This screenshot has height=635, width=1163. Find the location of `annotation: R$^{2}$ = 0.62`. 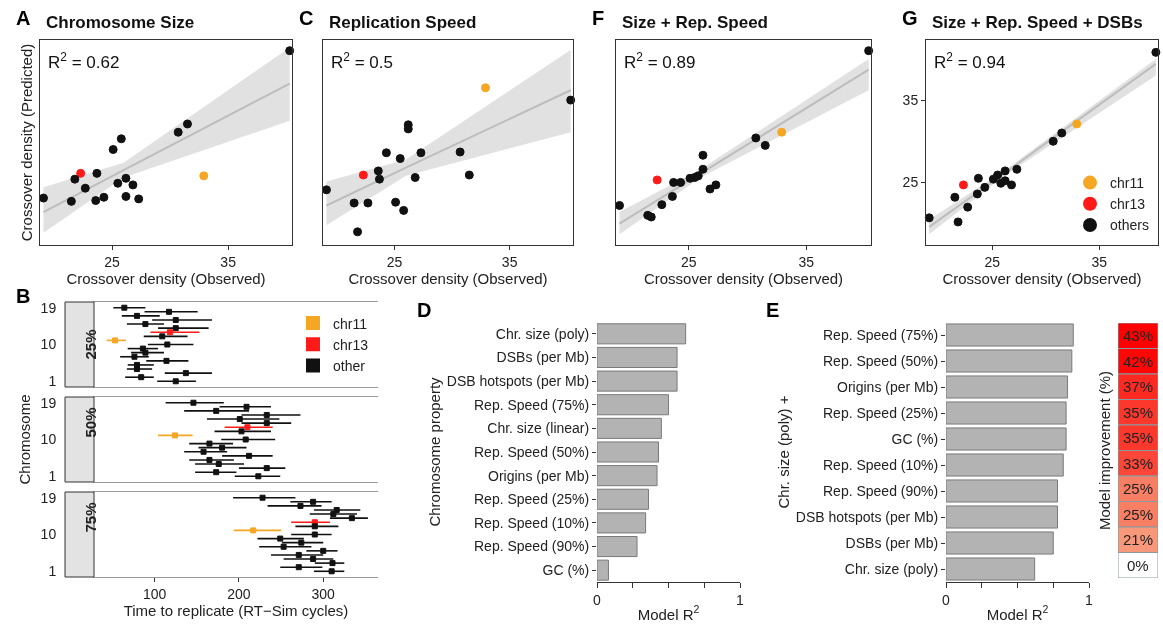

annotation: R$^{2}$ = 0.62 is located at coordinates (84, 61).